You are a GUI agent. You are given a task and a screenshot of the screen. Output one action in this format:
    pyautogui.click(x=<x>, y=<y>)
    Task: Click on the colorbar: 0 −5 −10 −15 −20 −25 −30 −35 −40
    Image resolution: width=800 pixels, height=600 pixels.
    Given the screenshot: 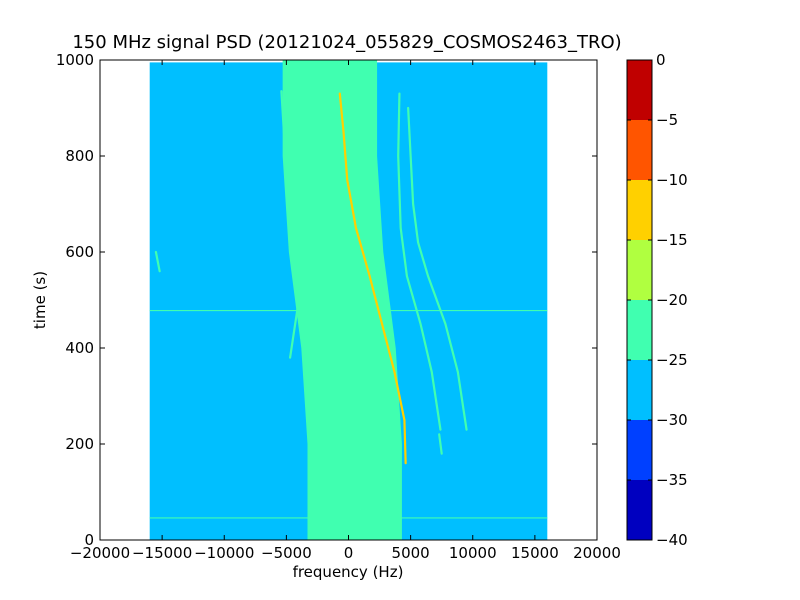 What is the action you would take?
    pyautogui.click(x=657, y=300)
    